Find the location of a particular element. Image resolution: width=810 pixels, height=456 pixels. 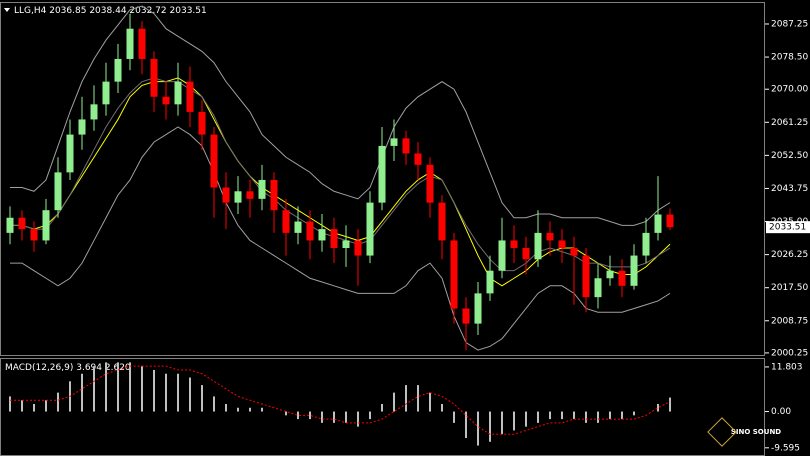

y-tick-label: 2043.75 is located at coordinates (789, 189).